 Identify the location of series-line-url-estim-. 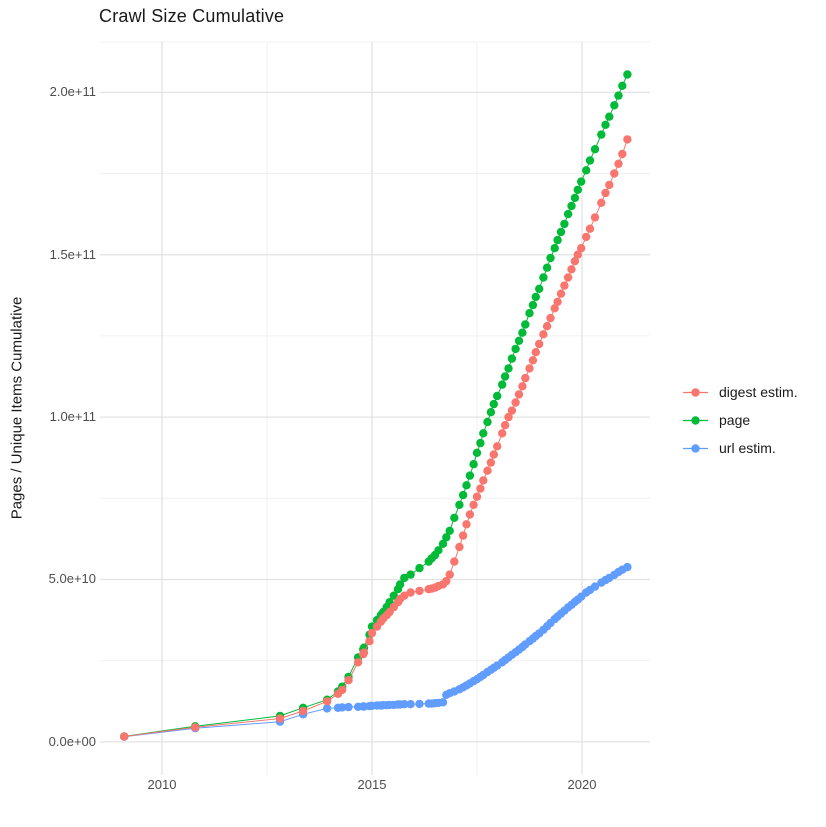
(376, 652).